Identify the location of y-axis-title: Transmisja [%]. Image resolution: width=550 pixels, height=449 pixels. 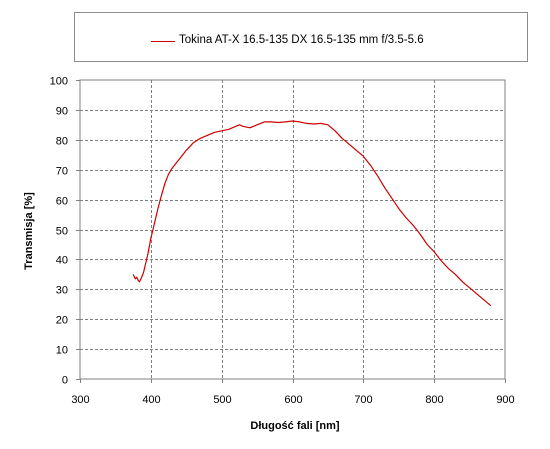
(29, 231).